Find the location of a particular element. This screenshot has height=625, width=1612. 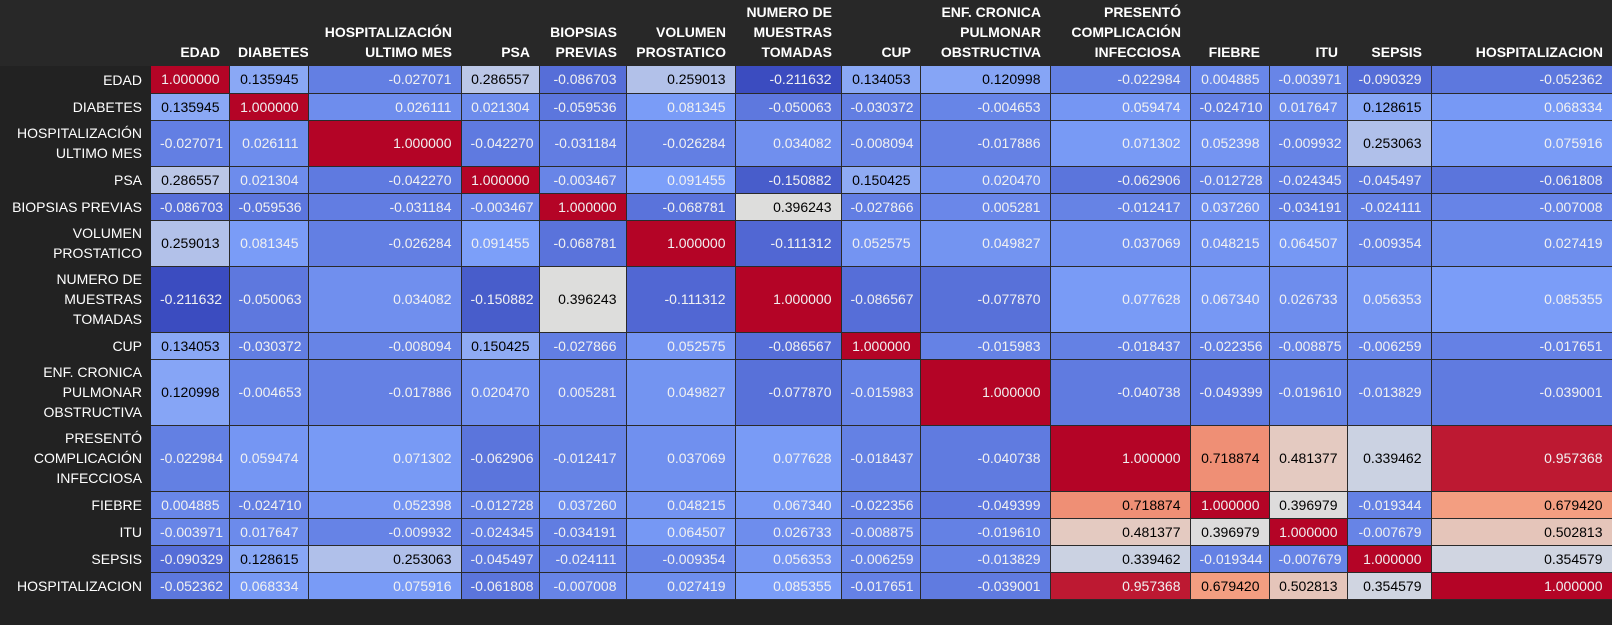

heatmap-cell: -0.006259 is located at coordinates (881, 559).